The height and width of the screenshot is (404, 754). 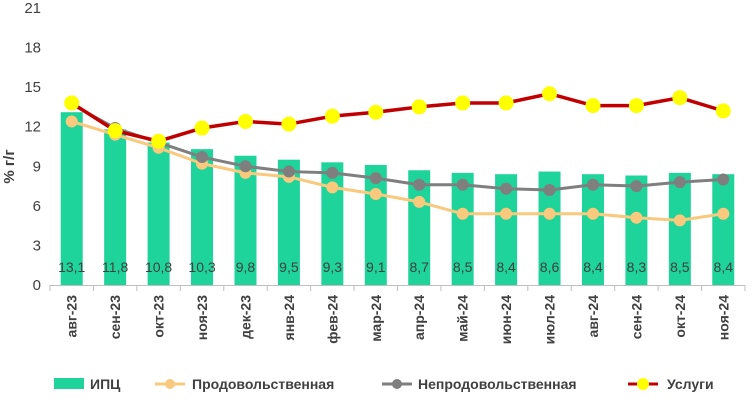 What do you see at coordinates (37, 206) in the screenshot?
I see `y-tick-label: 6` at bounding box center [37, 206].